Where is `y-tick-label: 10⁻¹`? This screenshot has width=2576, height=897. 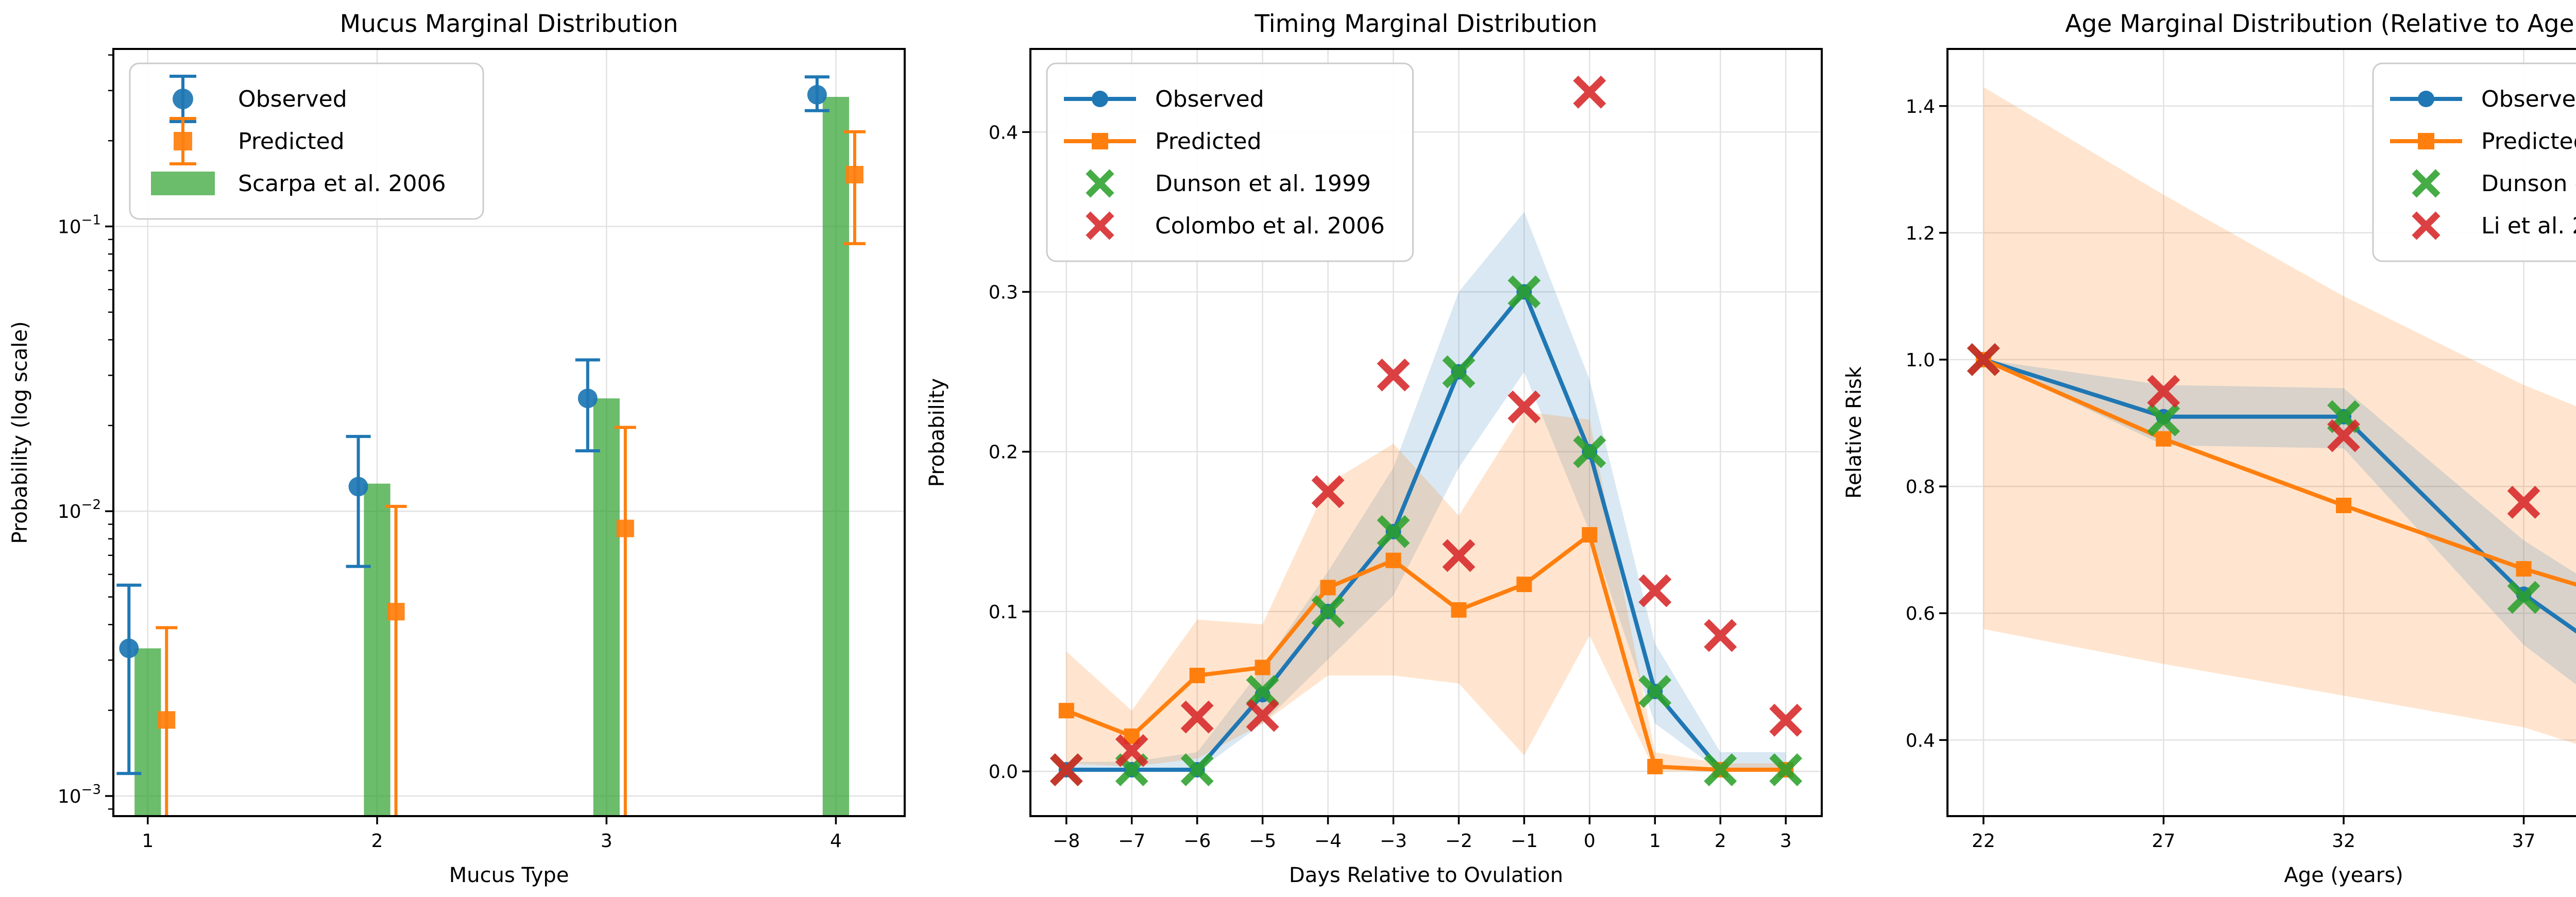
y-tick-label: 10⁻¹ is located at coordinates (79, 225).